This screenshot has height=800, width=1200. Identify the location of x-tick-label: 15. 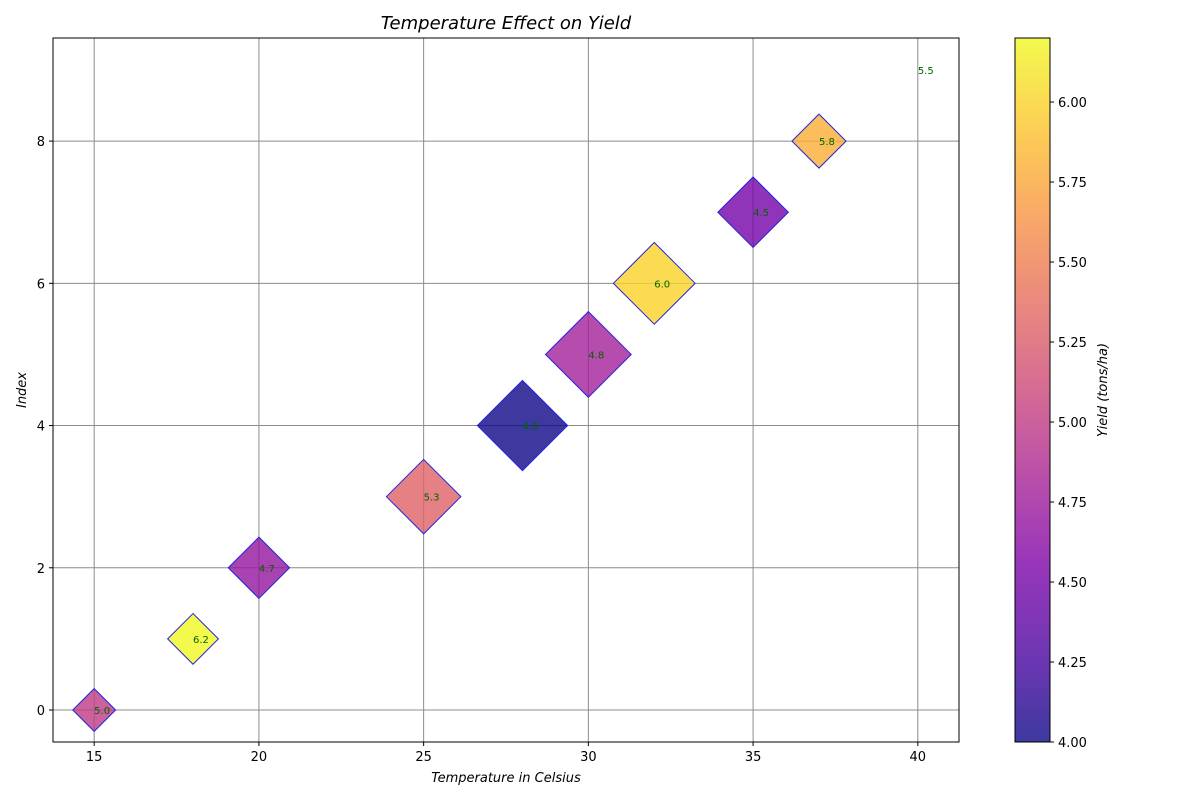
(94, 757).